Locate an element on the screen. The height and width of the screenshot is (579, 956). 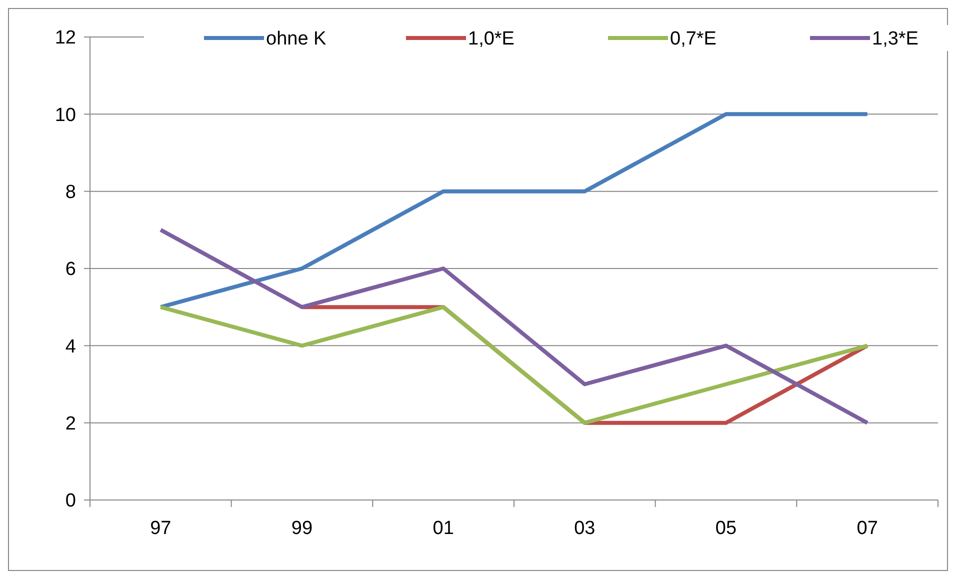
x-tick-label: 97 is located at coordinates (161, 528).